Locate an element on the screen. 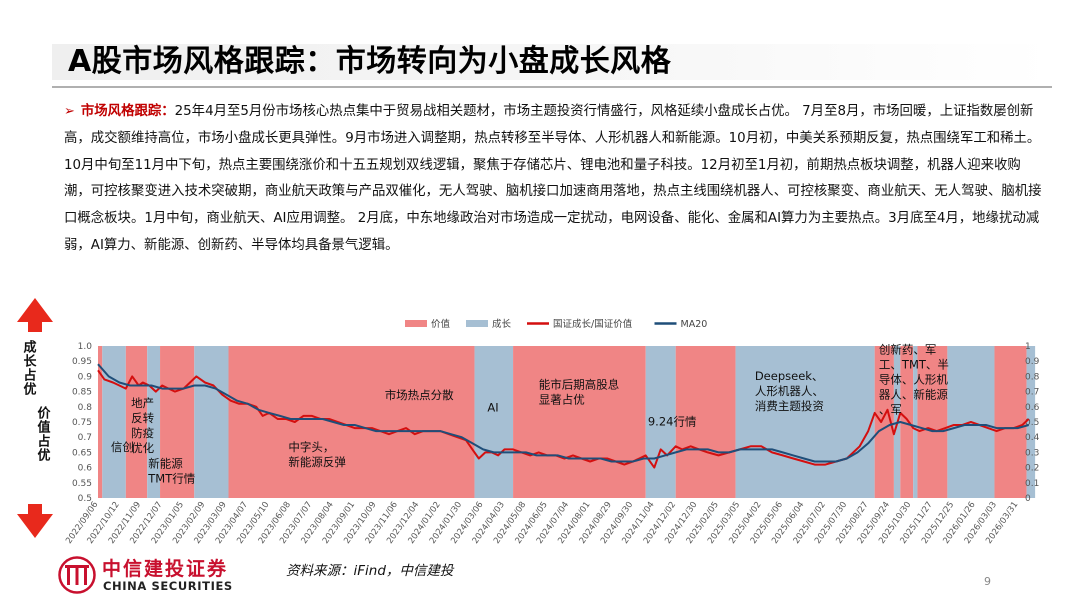 The height and width of the screenshot is (608, 1080). side-label-top: 成长占优 is located at coordinates (29, 367).